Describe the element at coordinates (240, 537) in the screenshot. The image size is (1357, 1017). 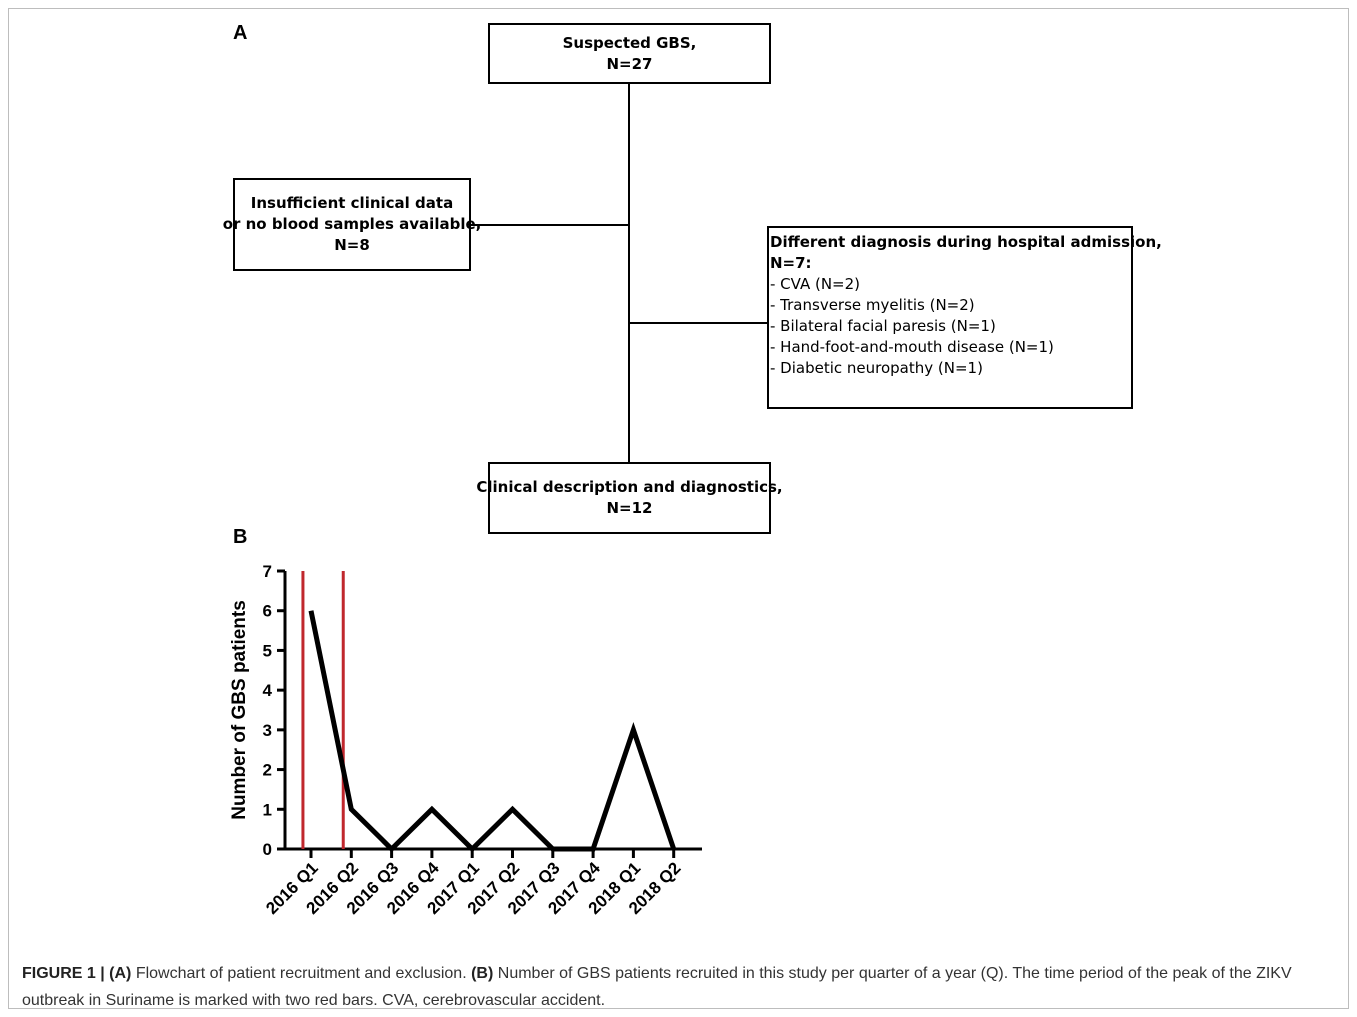
I see `panel-b-label: B` at that location.